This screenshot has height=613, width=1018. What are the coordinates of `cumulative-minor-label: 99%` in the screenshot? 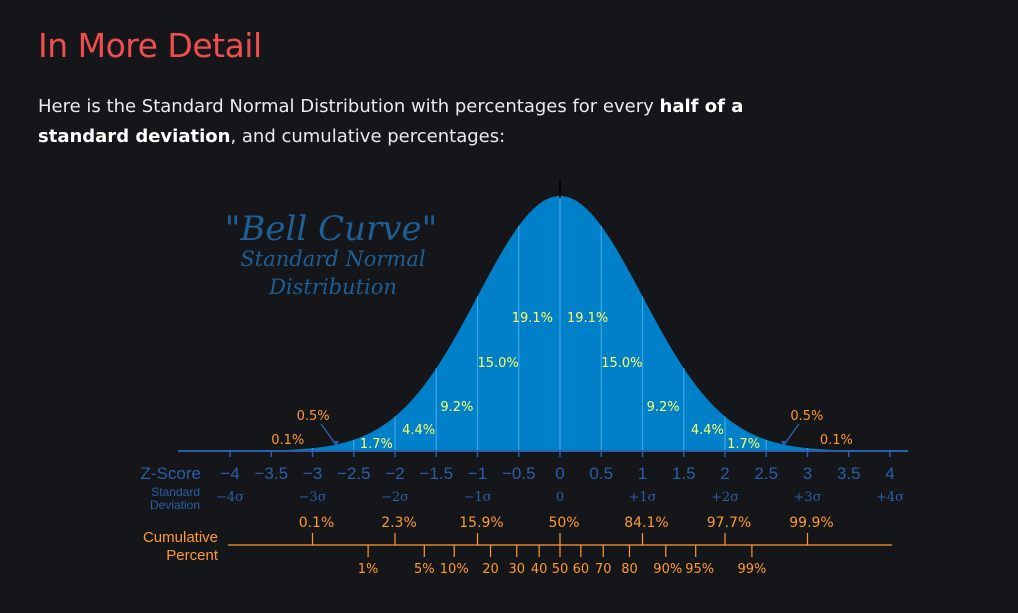 It's located at (751, 569).